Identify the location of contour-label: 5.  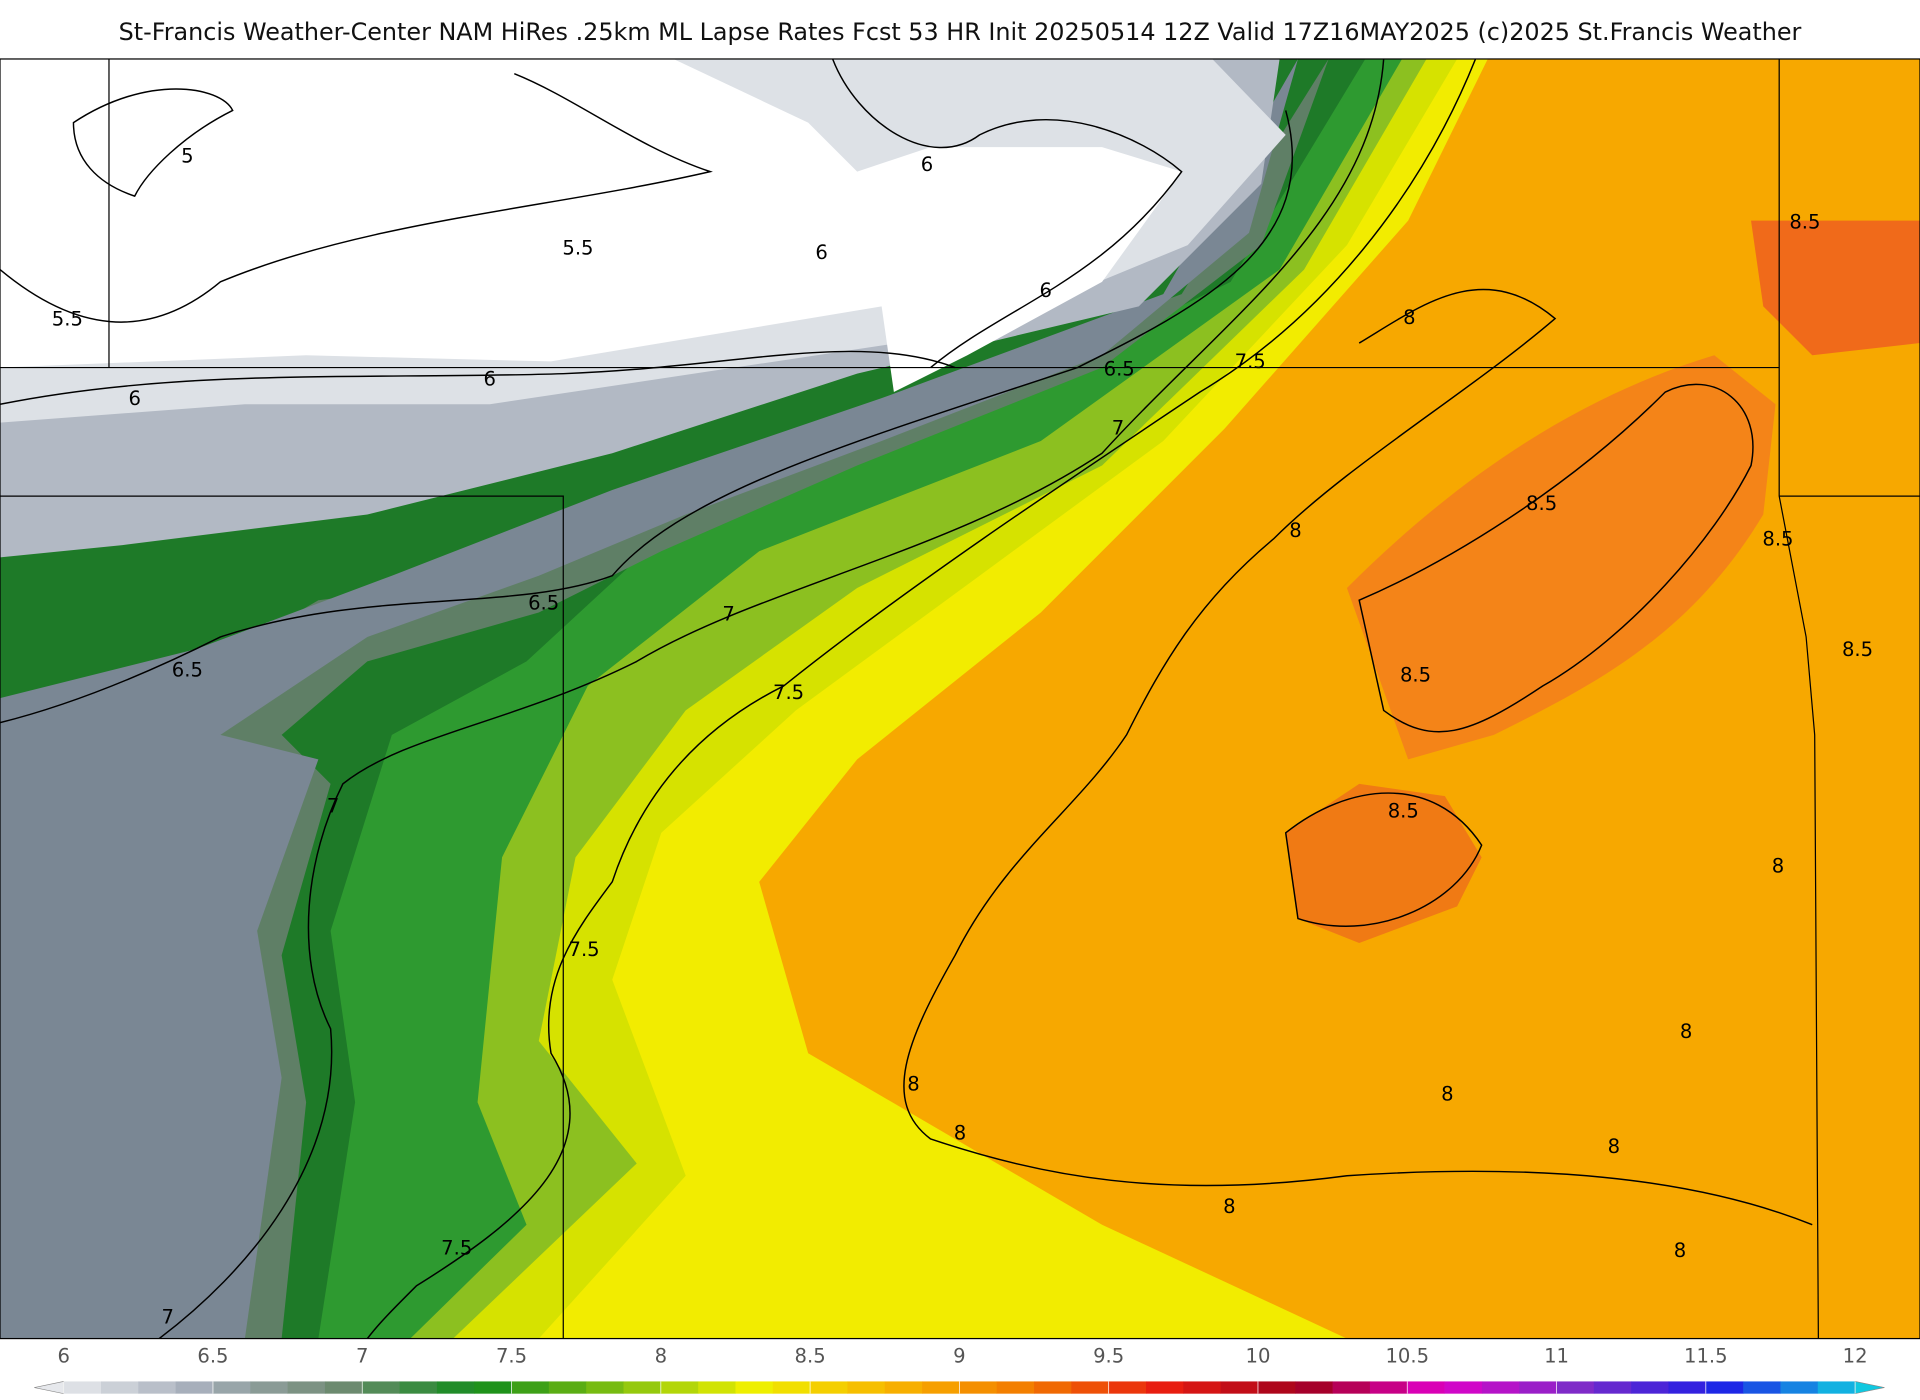
(187, 155).